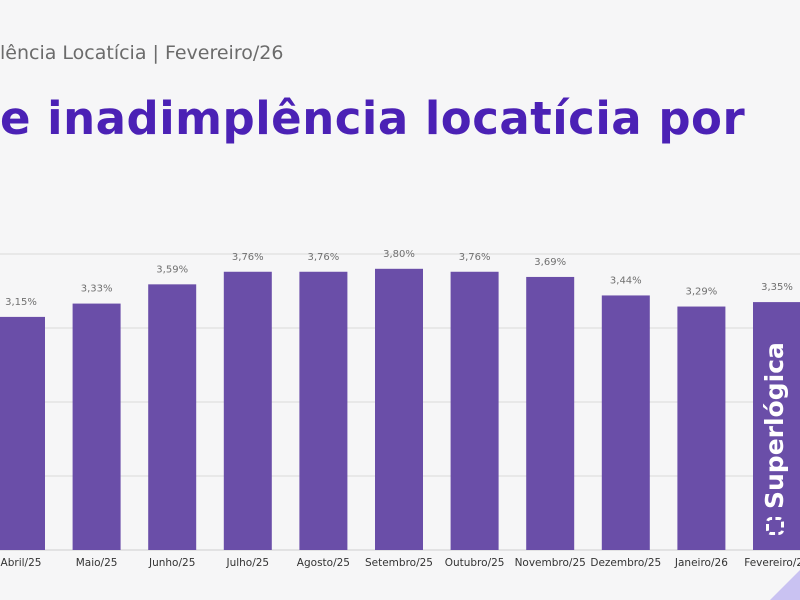 Image resolution: width=800 pixels, height=600 pixels. Describe the element at coordinates (373, 118) in the screenshot. I see `page-title: e inadimplência locatícia por` at that location.